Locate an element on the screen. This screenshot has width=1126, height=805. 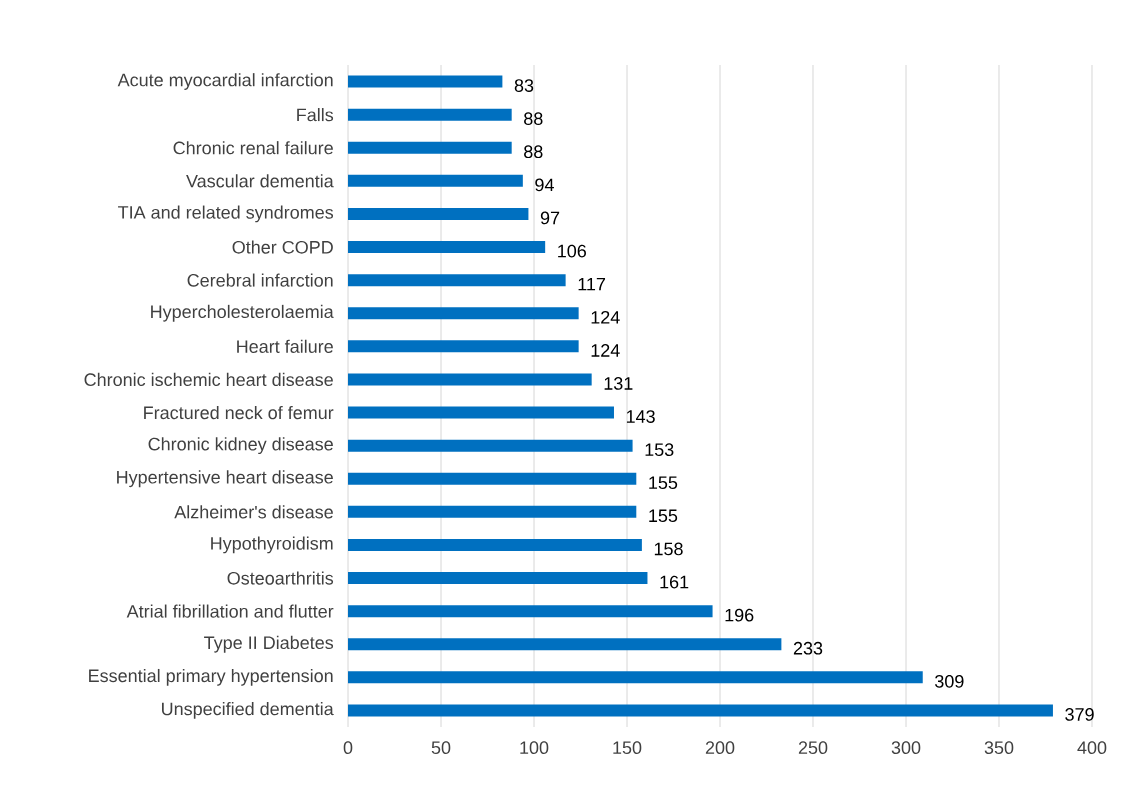
data-label: 106 is located at coordinates (572, 251).